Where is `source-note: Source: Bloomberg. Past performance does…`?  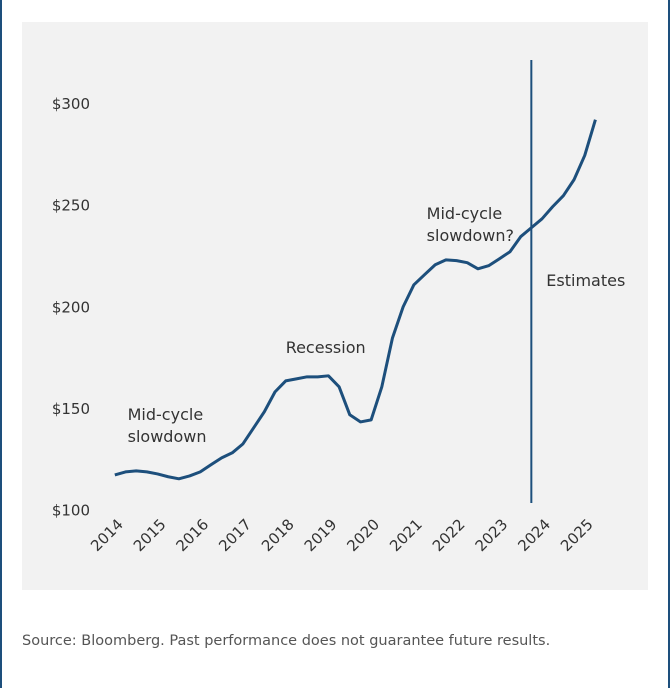 source-note: Source: Bloomberg. Past performance does… is located at coordinates (286, 641).